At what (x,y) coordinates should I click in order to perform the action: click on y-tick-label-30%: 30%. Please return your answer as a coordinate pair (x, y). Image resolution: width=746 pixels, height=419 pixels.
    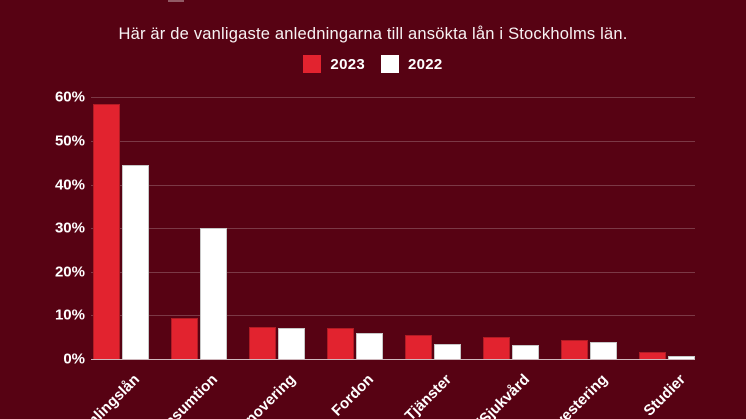
    Looking at the image, I should click on (69, 228).